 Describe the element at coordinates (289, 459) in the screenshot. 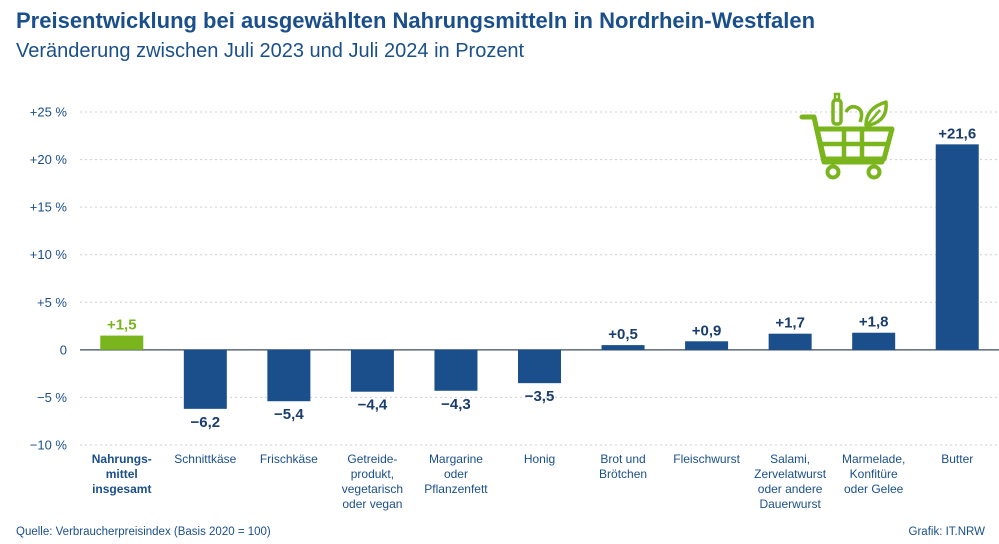

I see `x-tick-label: Frischkäse` at that location.